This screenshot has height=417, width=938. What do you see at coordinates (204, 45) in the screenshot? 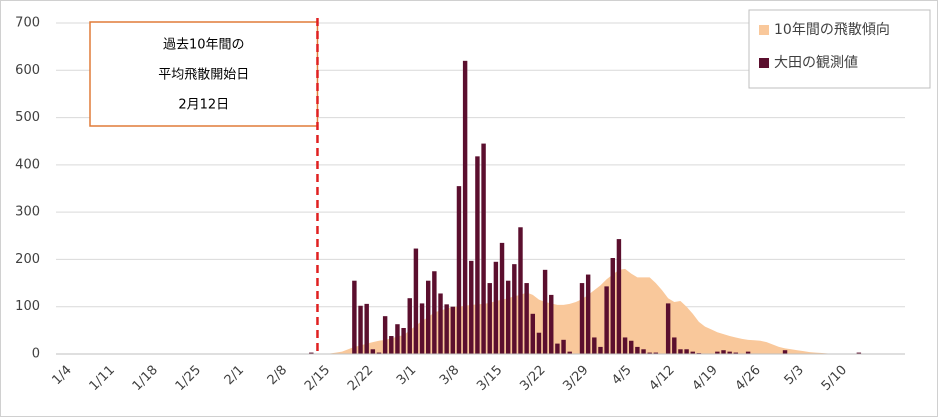
I see `annotation-text: 過去10年間の` at bounding box center [204, 45].